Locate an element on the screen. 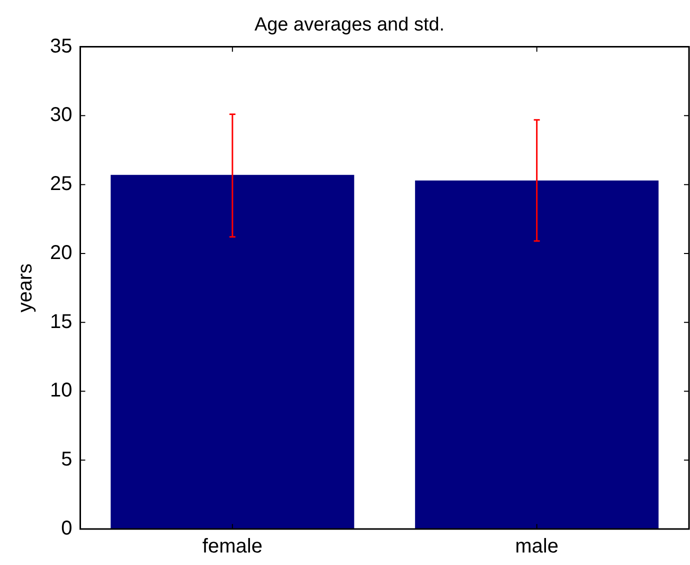  y-axis-title: years is located at coordinates (25, 287).